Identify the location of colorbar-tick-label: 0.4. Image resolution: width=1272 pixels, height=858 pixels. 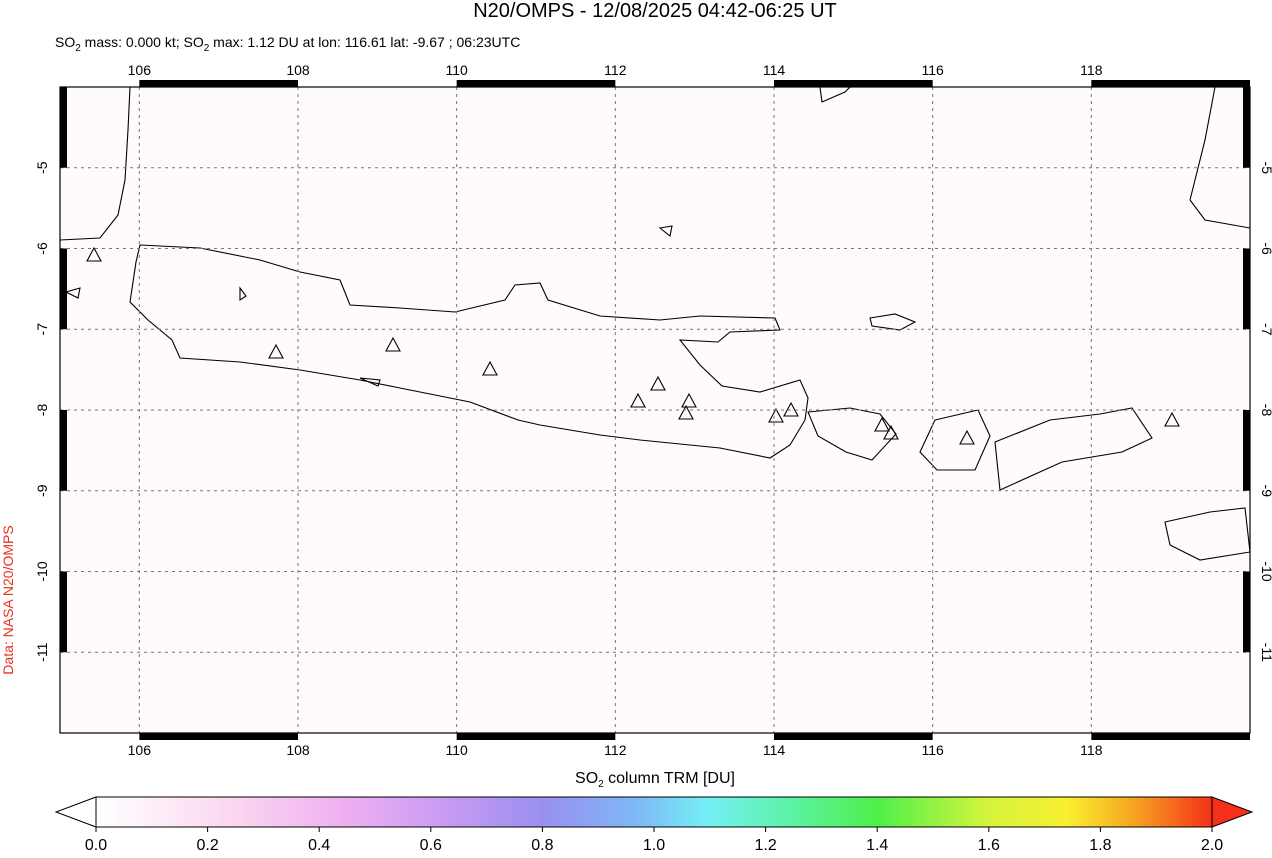
(319, 845).